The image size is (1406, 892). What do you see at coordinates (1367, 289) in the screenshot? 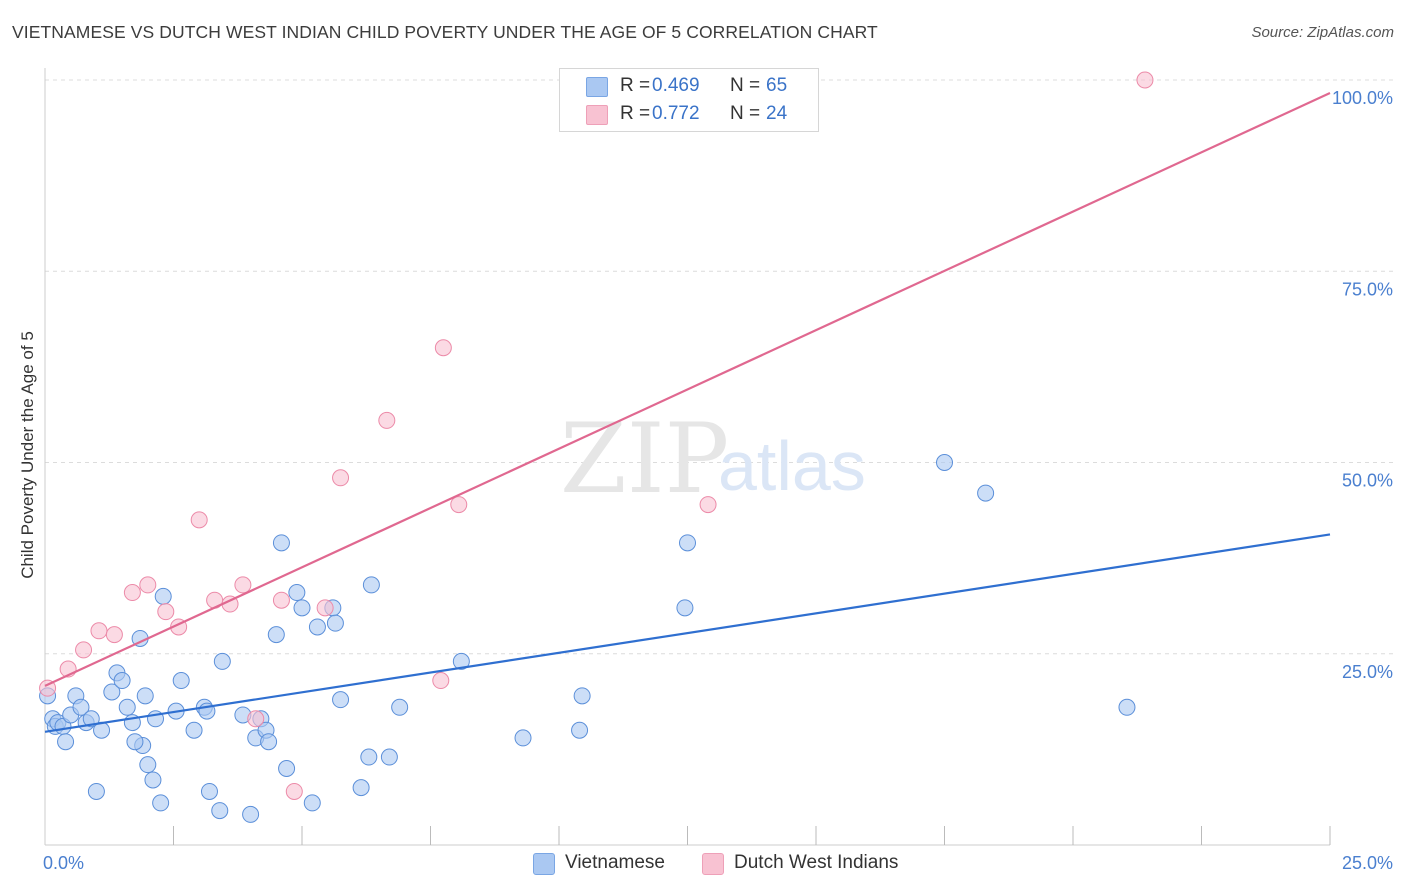
I see `y-tick-label: 75.0%` at bounding box center [1367, 289].